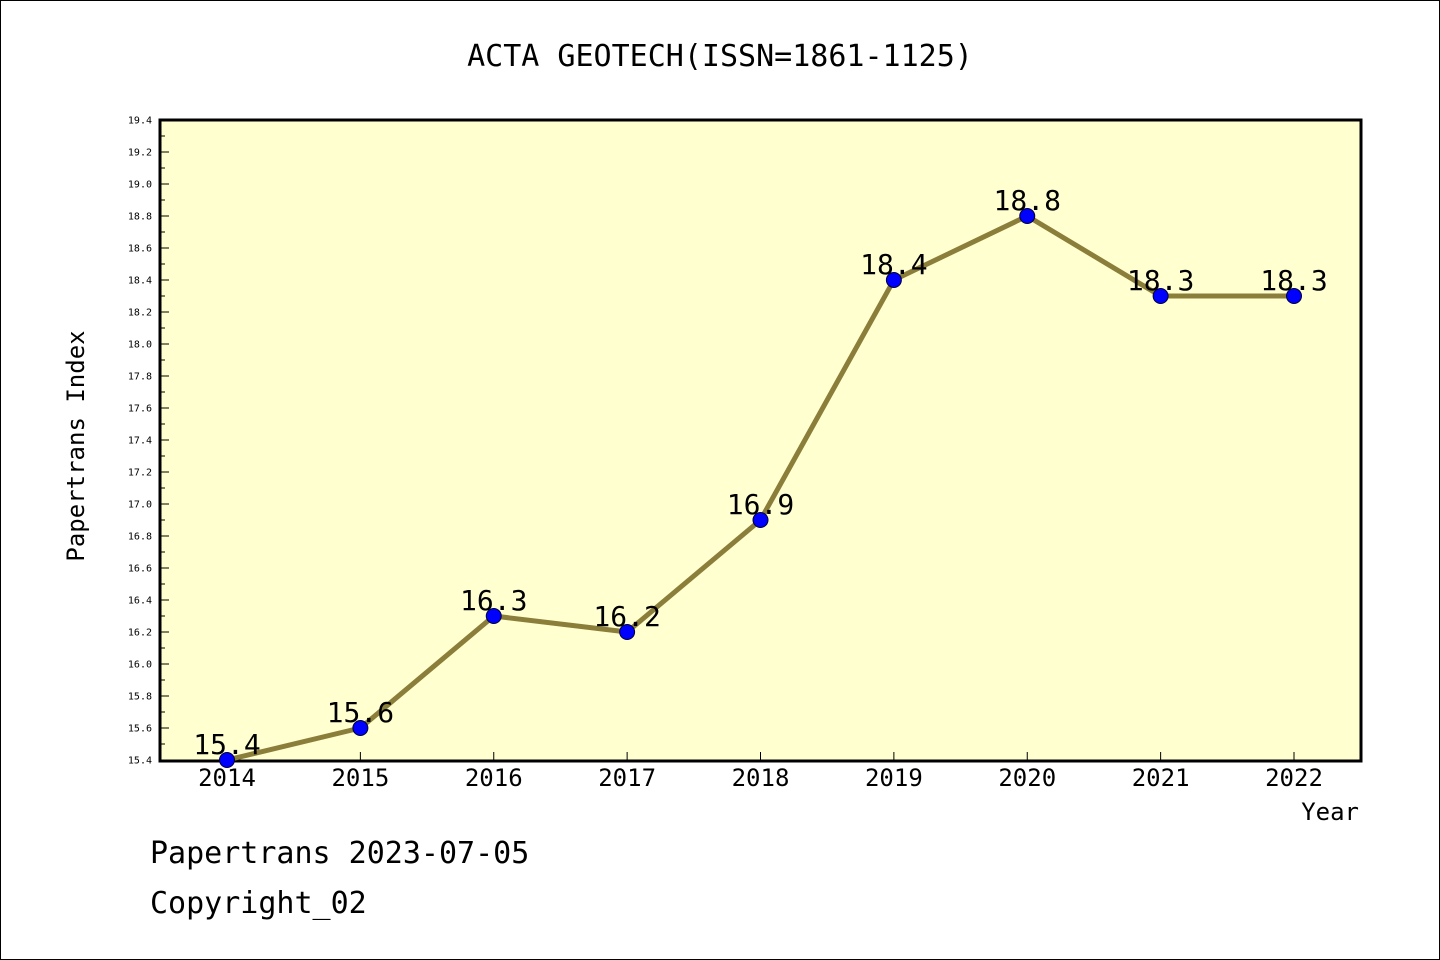 The height and width of the screenshot is (960, 1440). I want to click on y-tick-label: 15.4, so click(140, 761).